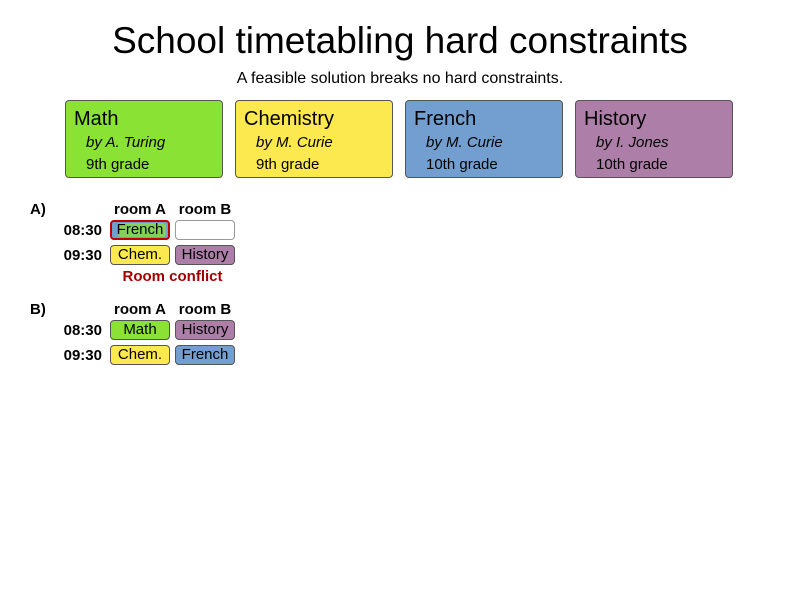 Image resolution: width=800 pixels, height=600 pixels. What do you see at coordinates (632, 142) in the screenshot?
I see `lesson-teacher: by I. Jones` at bounding box center [632, 142].